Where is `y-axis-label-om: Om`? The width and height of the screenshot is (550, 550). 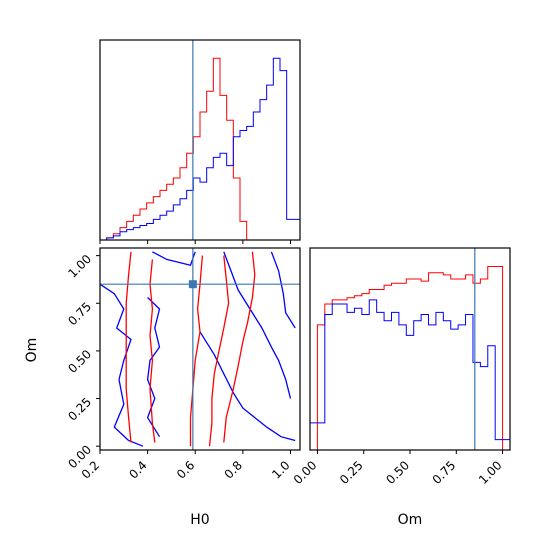
y-axis-label-om: Om is located at coordinates (32, 350).